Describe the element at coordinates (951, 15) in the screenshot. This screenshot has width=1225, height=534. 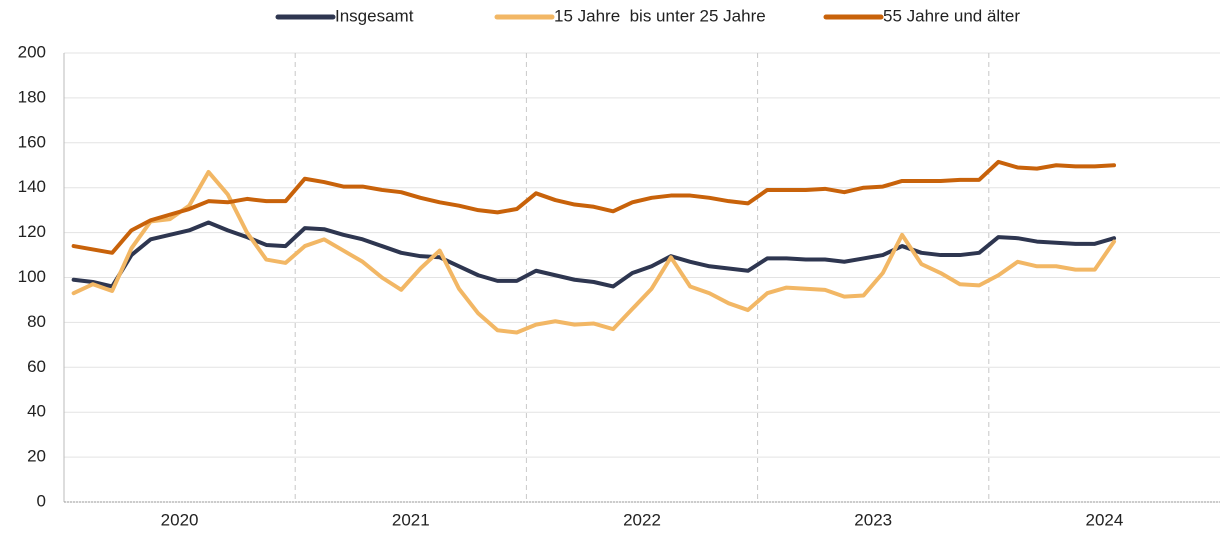
I see `legend-label: 55 Jahre und älter` at that location.